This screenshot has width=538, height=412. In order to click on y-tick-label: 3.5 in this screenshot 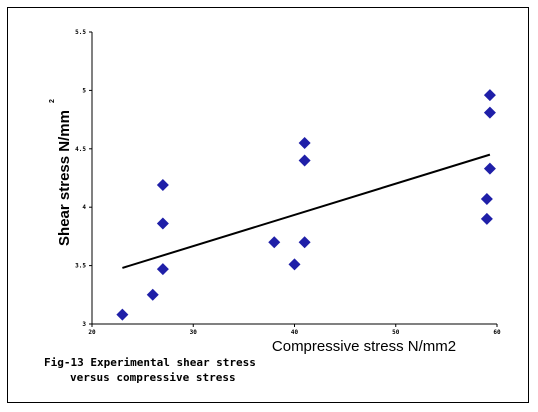, I will do `click(80, 266)`.